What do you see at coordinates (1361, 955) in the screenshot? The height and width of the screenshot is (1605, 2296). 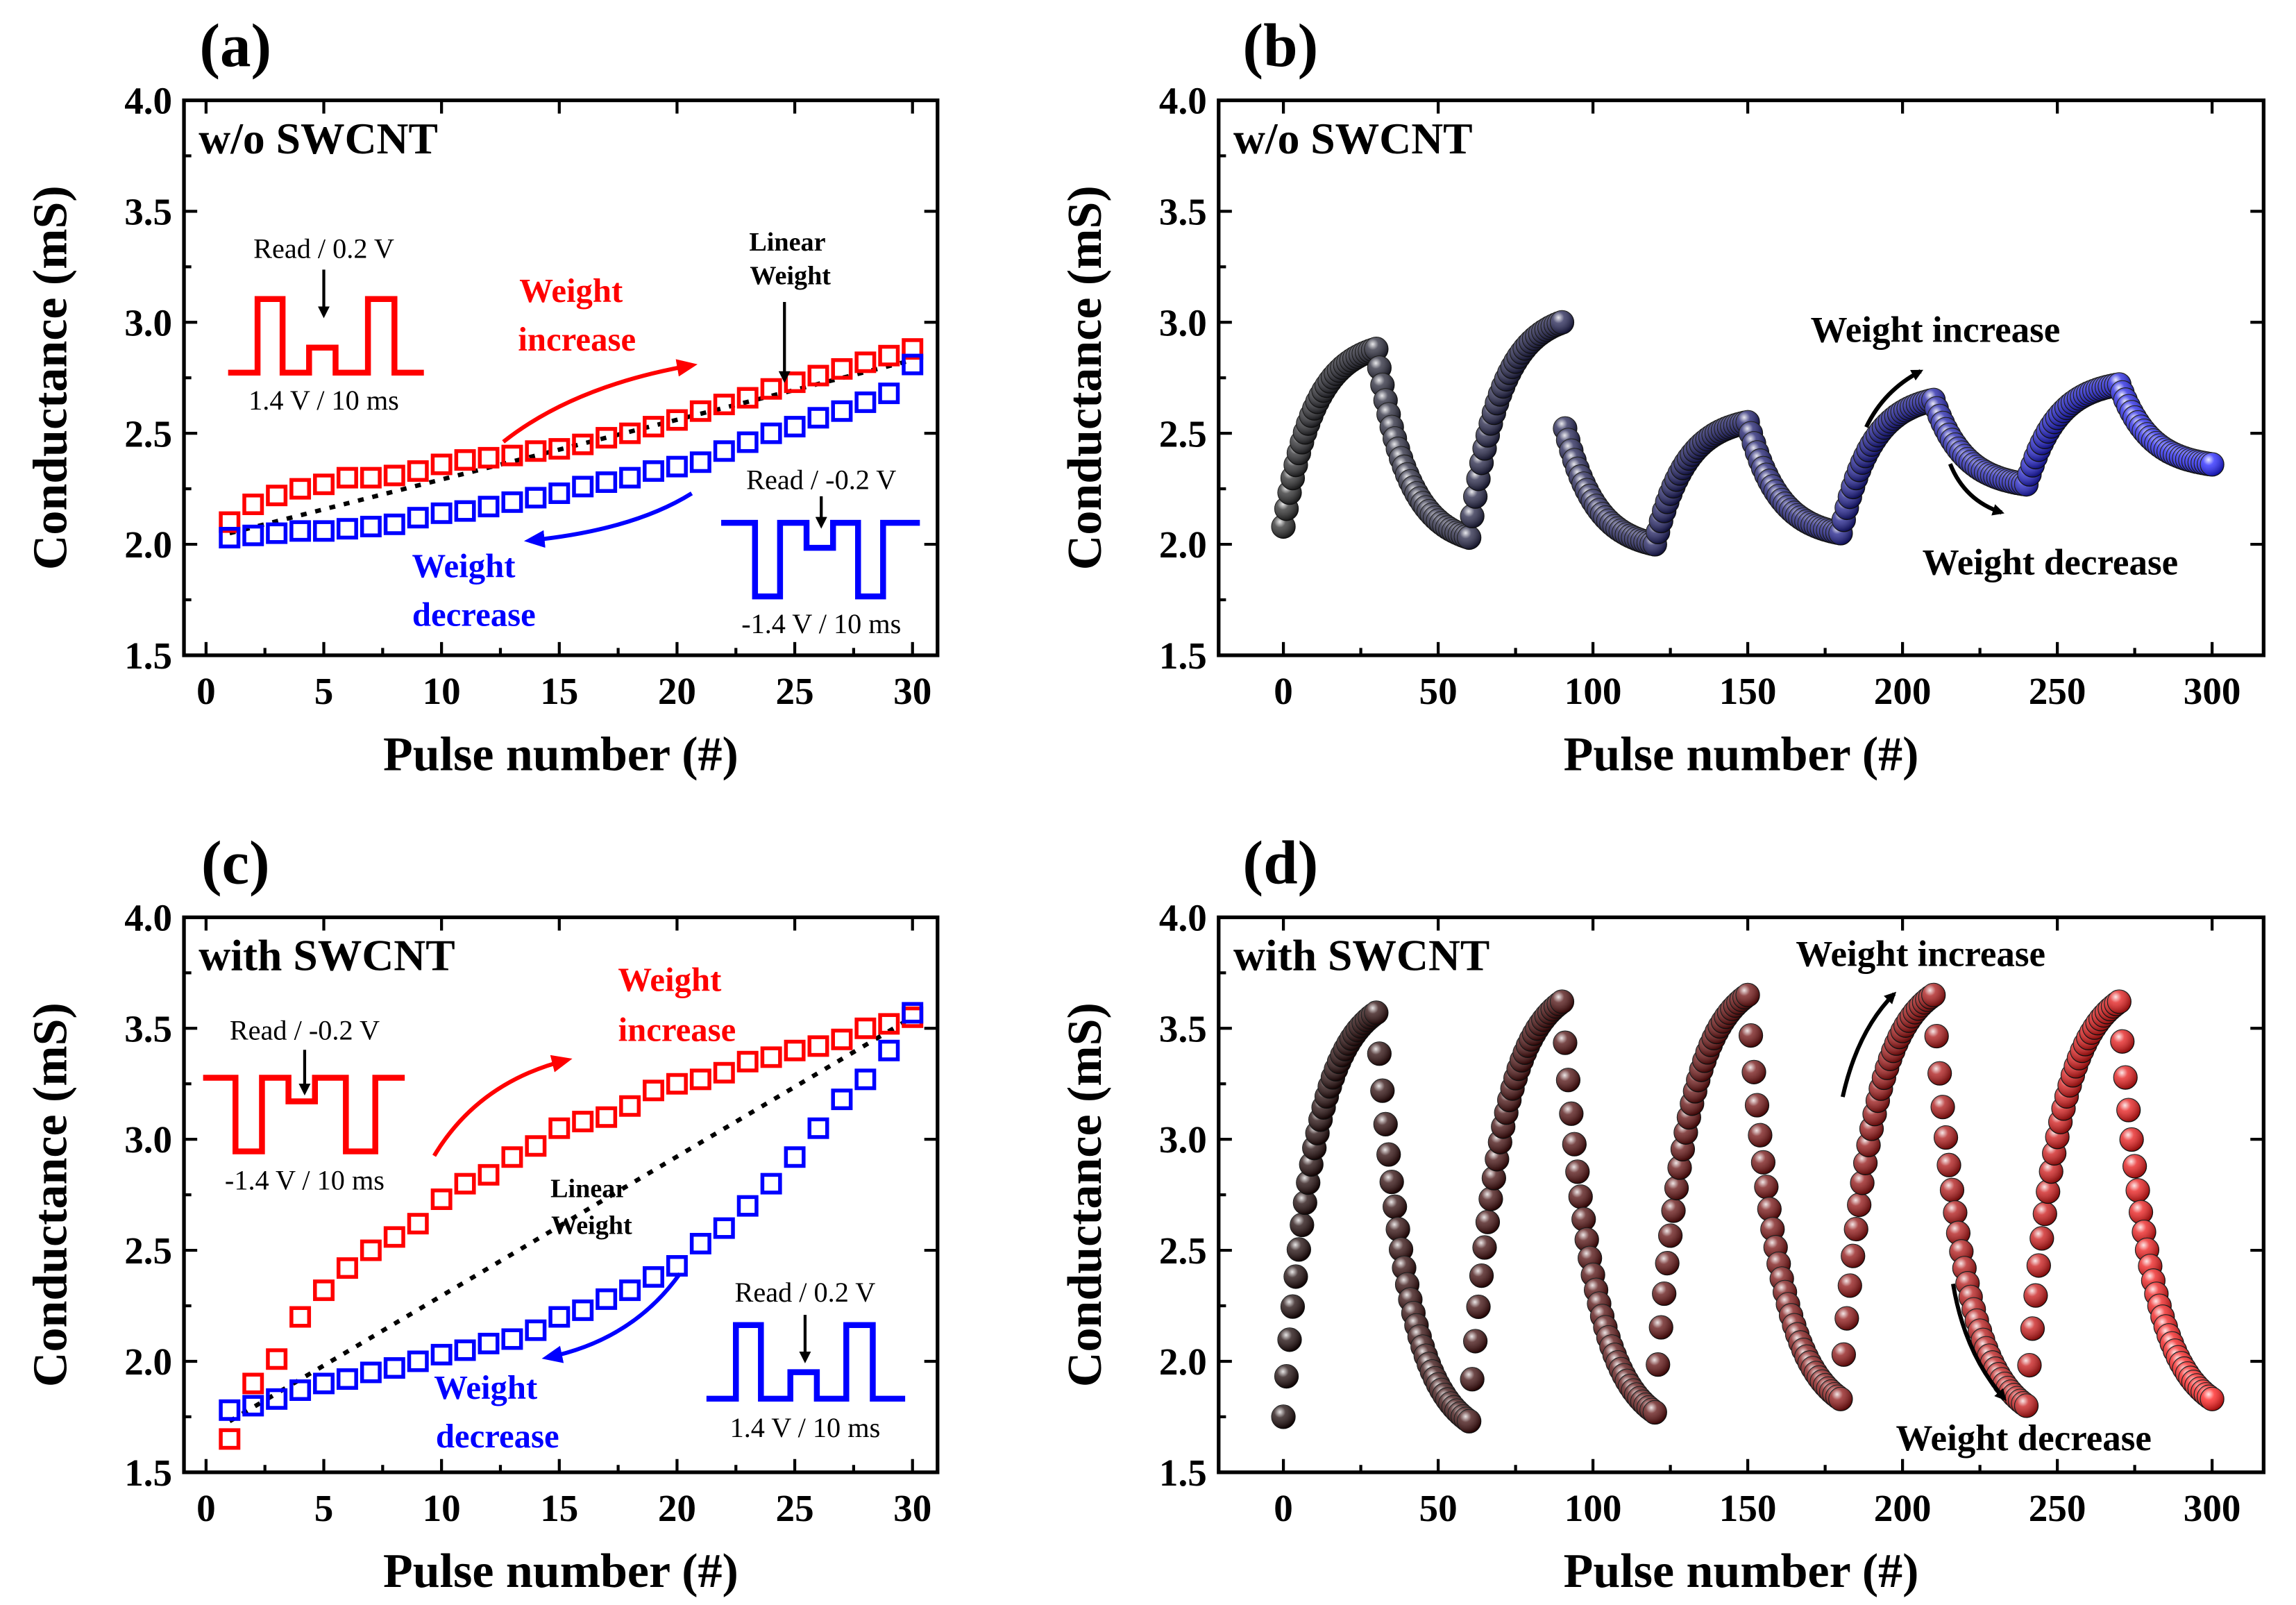 I see `panel-title: with SWCNT` at bounding box center [1361, 955].